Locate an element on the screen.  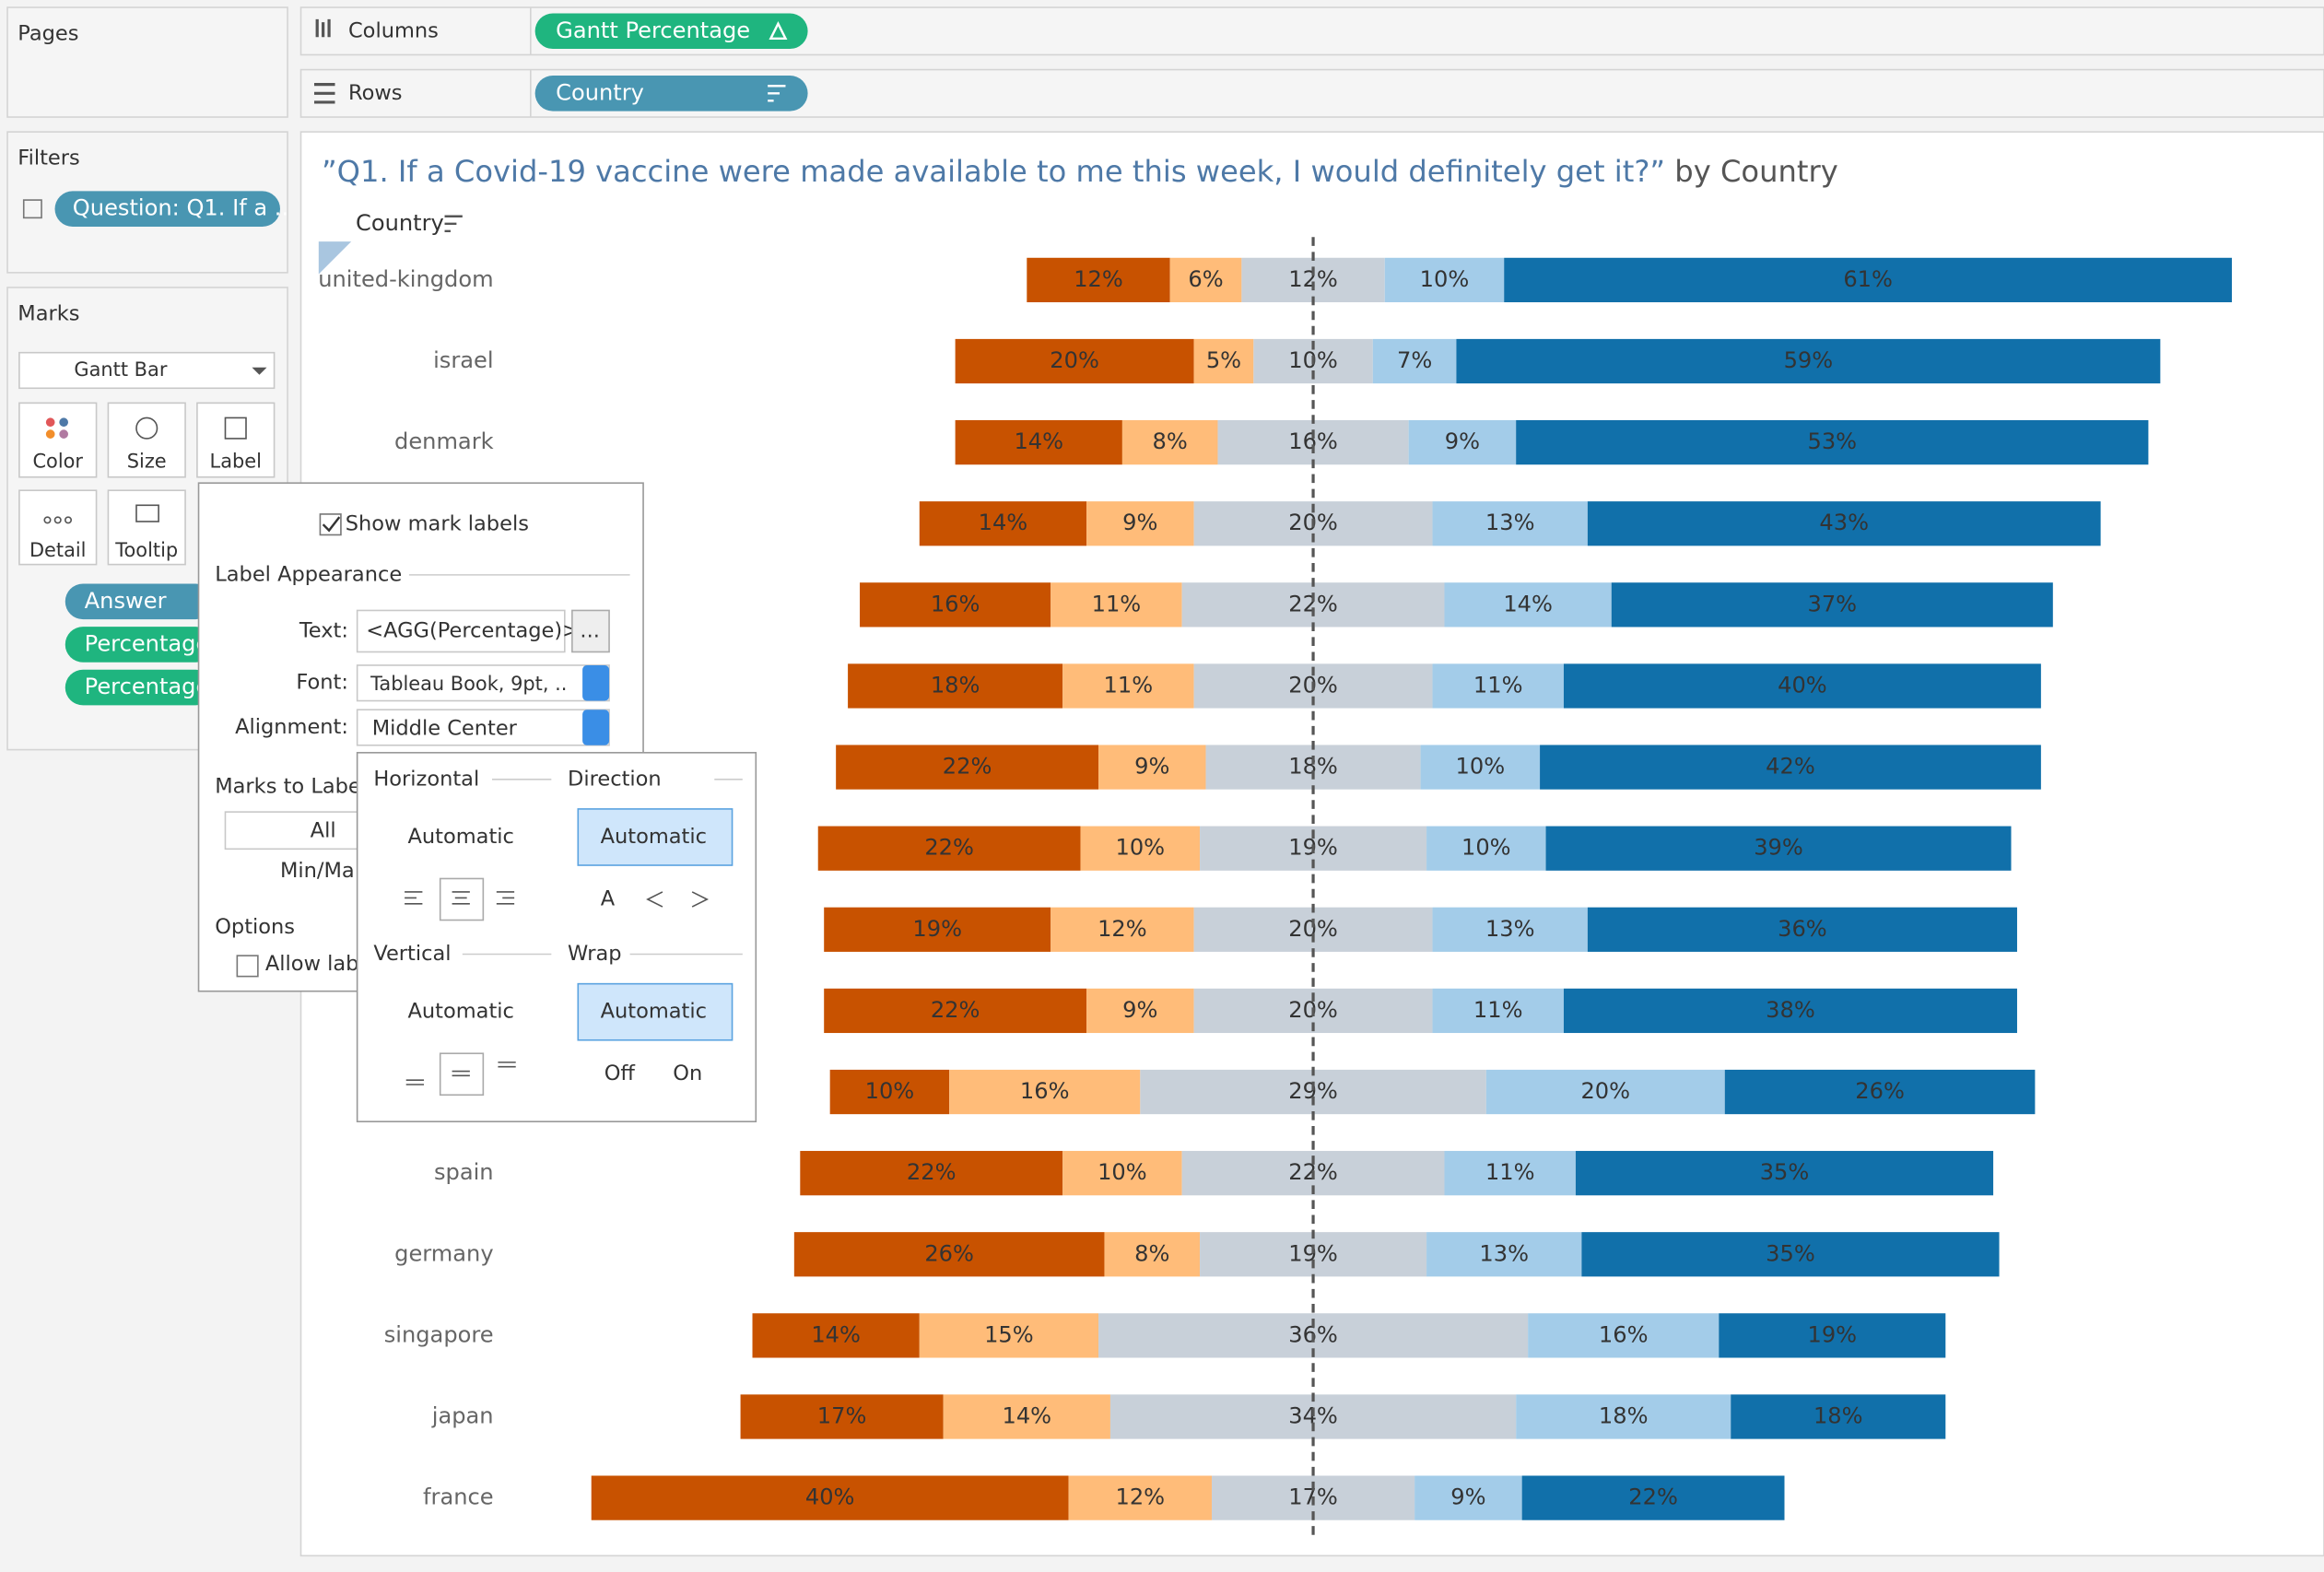
country-label: israel is located at coordinates (463, 360).